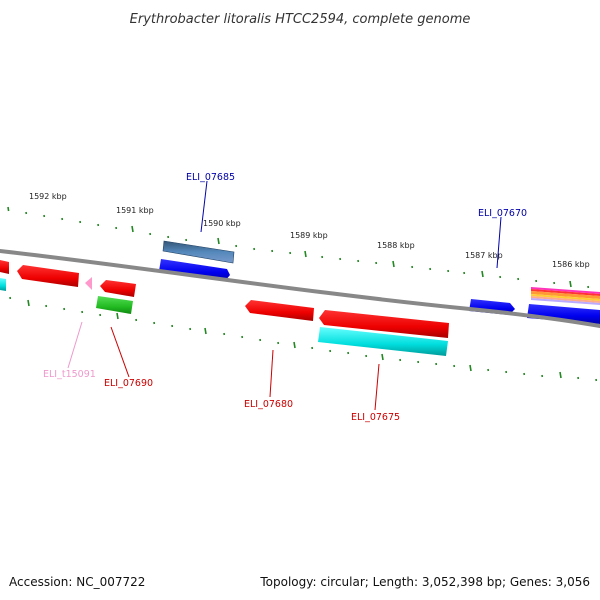 Image resolution: width=600 pixels, height=600 pixels. What do you see at coordinates (75, 345) in the screenshot?
I see `leader-eli-t15091` at bounding box center [75, 345].